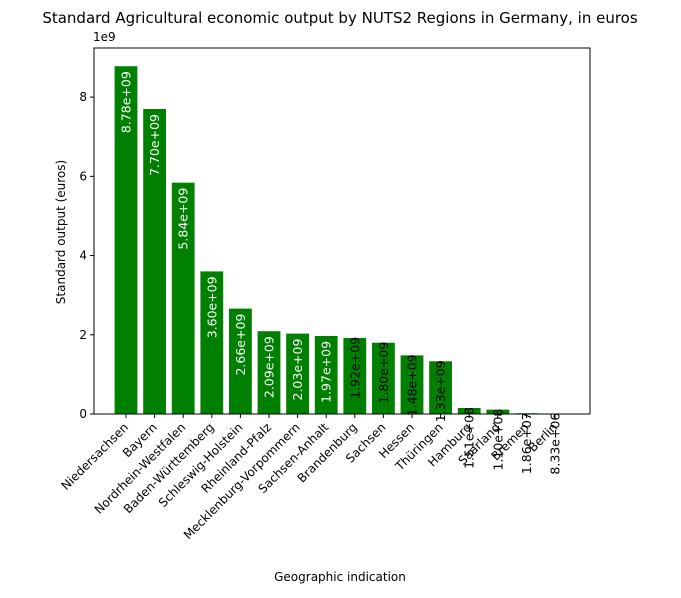 The height and width of the screenshot is (598, 681). I want to click on bar-value-label-5: 2.09e+09, so click(269, 367).